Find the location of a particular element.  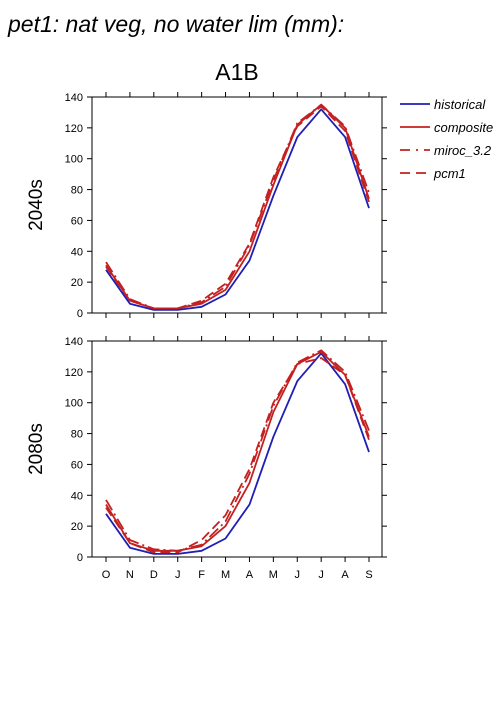

x-tick-label: F is located at coordinates (201, 575).